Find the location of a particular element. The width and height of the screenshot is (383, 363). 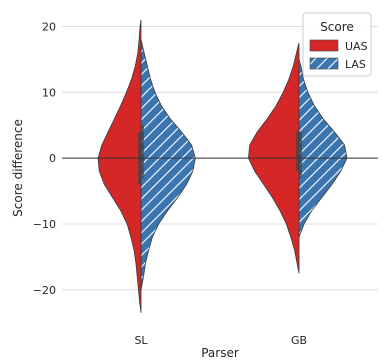

violin-las-gb is located at coordinates (323, 148).